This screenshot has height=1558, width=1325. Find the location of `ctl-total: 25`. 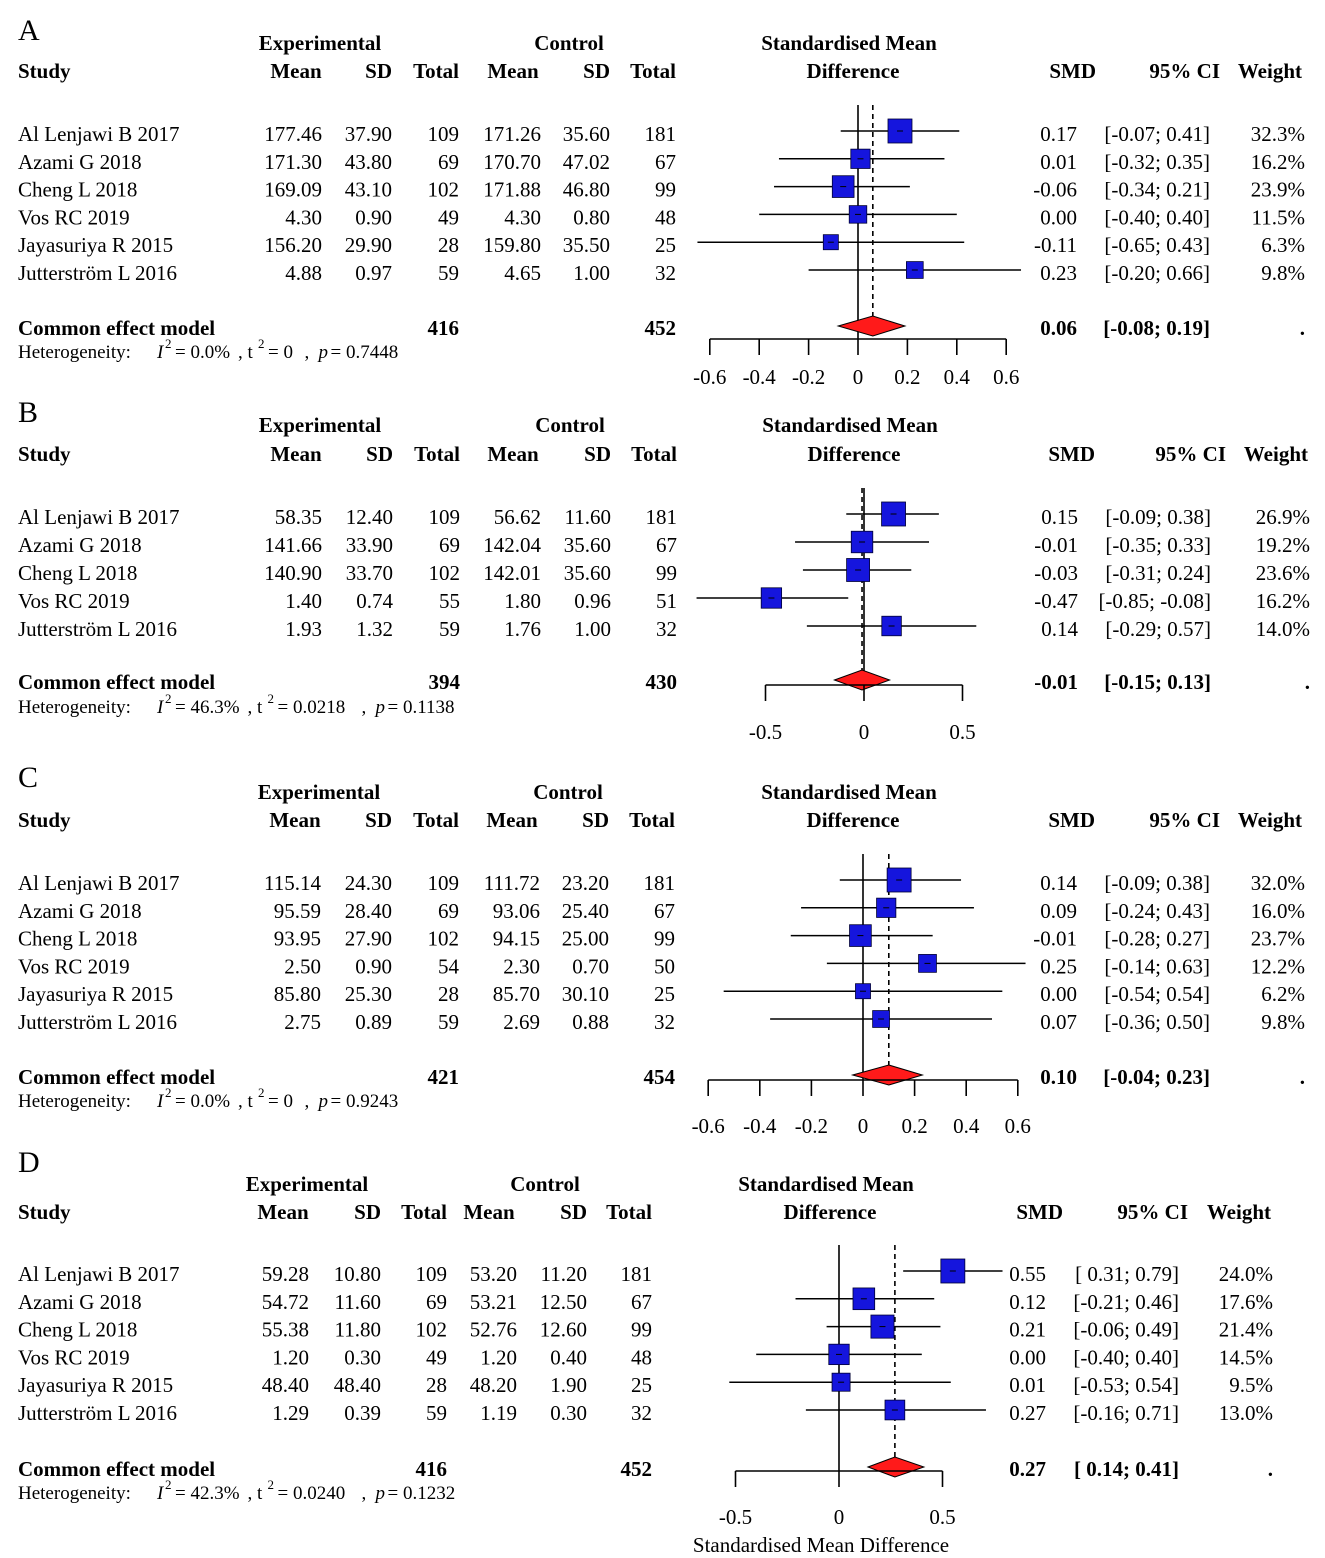

ctl-total: 25 is located at coordinates (664, 994).